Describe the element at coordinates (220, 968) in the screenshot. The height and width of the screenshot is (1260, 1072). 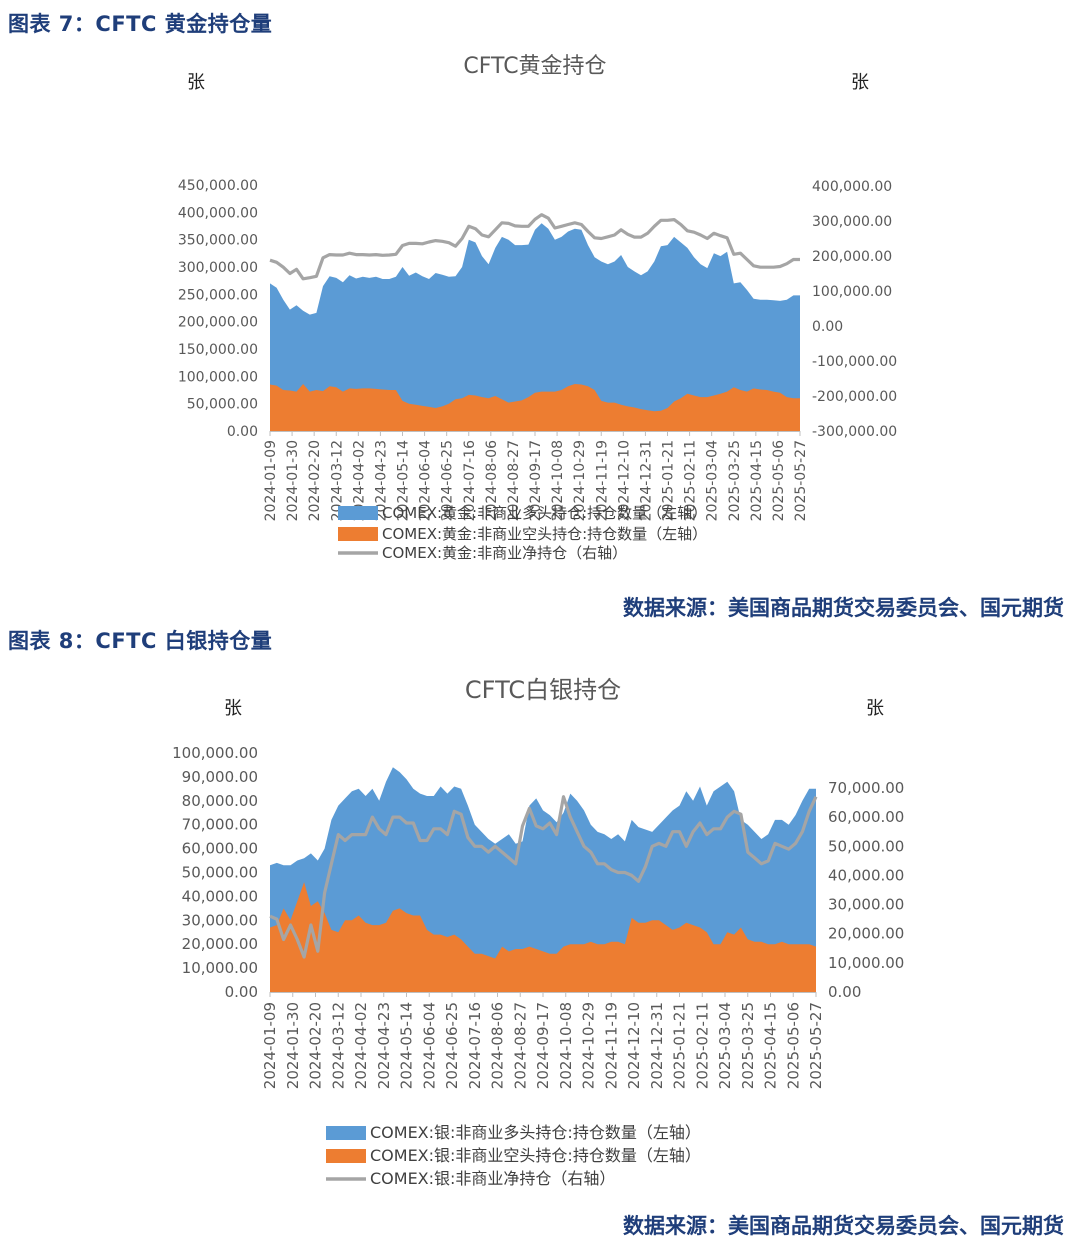
I see `left-tick-label: 10,000.00` at that location.